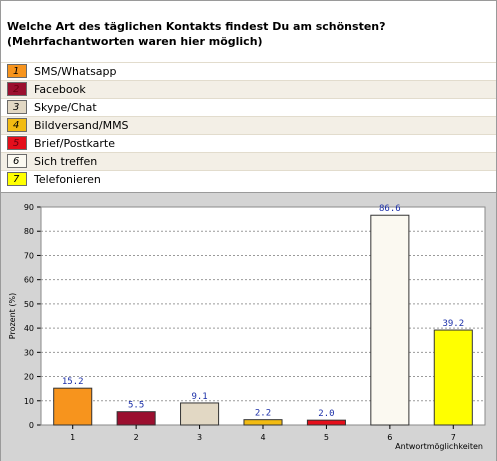 This screenshot has height=461, width=497. I want to click on y-tick-label: 30, so click(29, 352).